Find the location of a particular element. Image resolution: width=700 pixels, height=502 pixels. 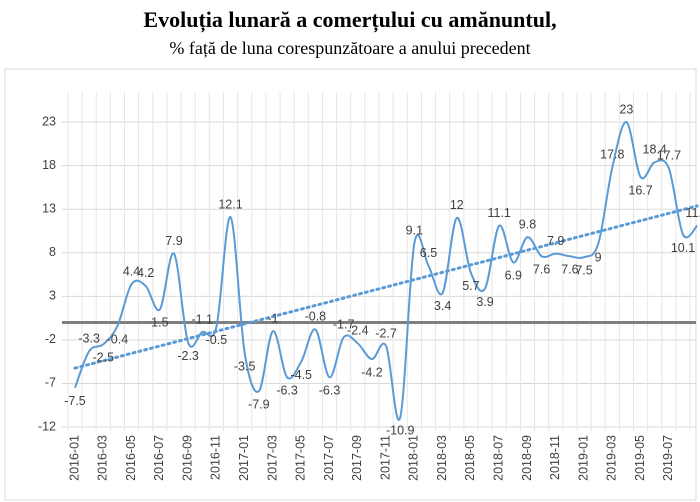

x-tick-label: 2016-09 is located at coordinates (187, 458).